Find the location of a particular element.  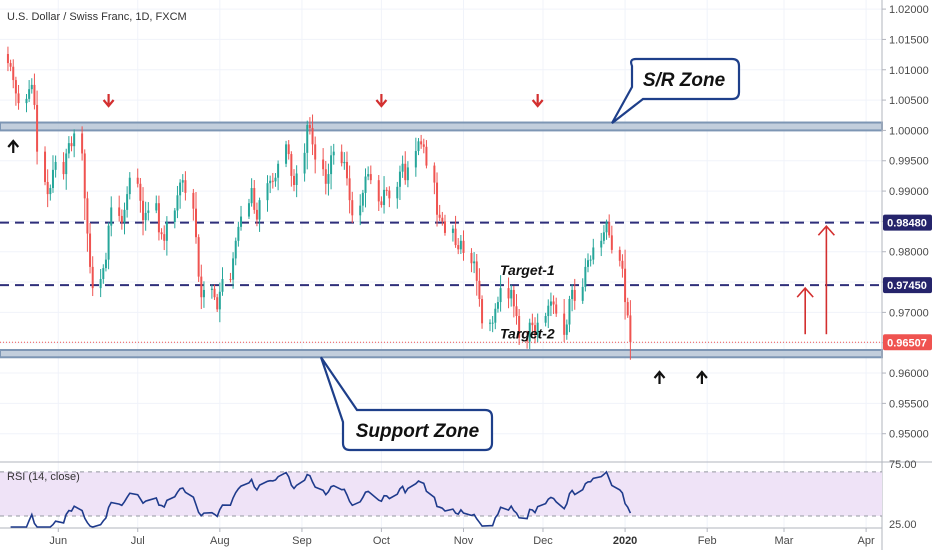

y-tick-label: 1.00000 is located at coordinates (909, 131).